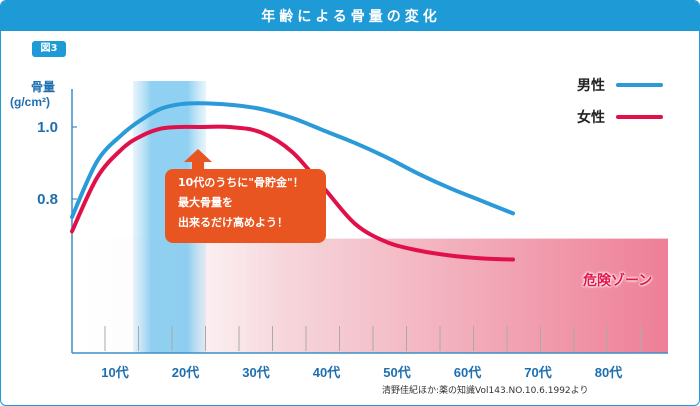  Describe the element at coordinates (43, 87) in the screenshot. I see `y-axis-title: 骨量` at that location.